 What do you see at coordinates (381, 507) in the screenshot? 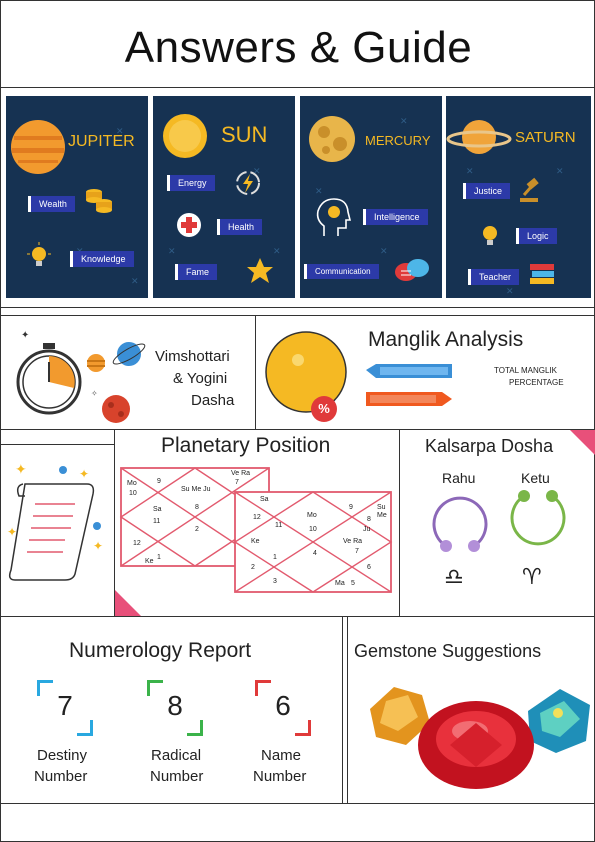
I see `chart2-label: Su` at bounding box center [381, 507].